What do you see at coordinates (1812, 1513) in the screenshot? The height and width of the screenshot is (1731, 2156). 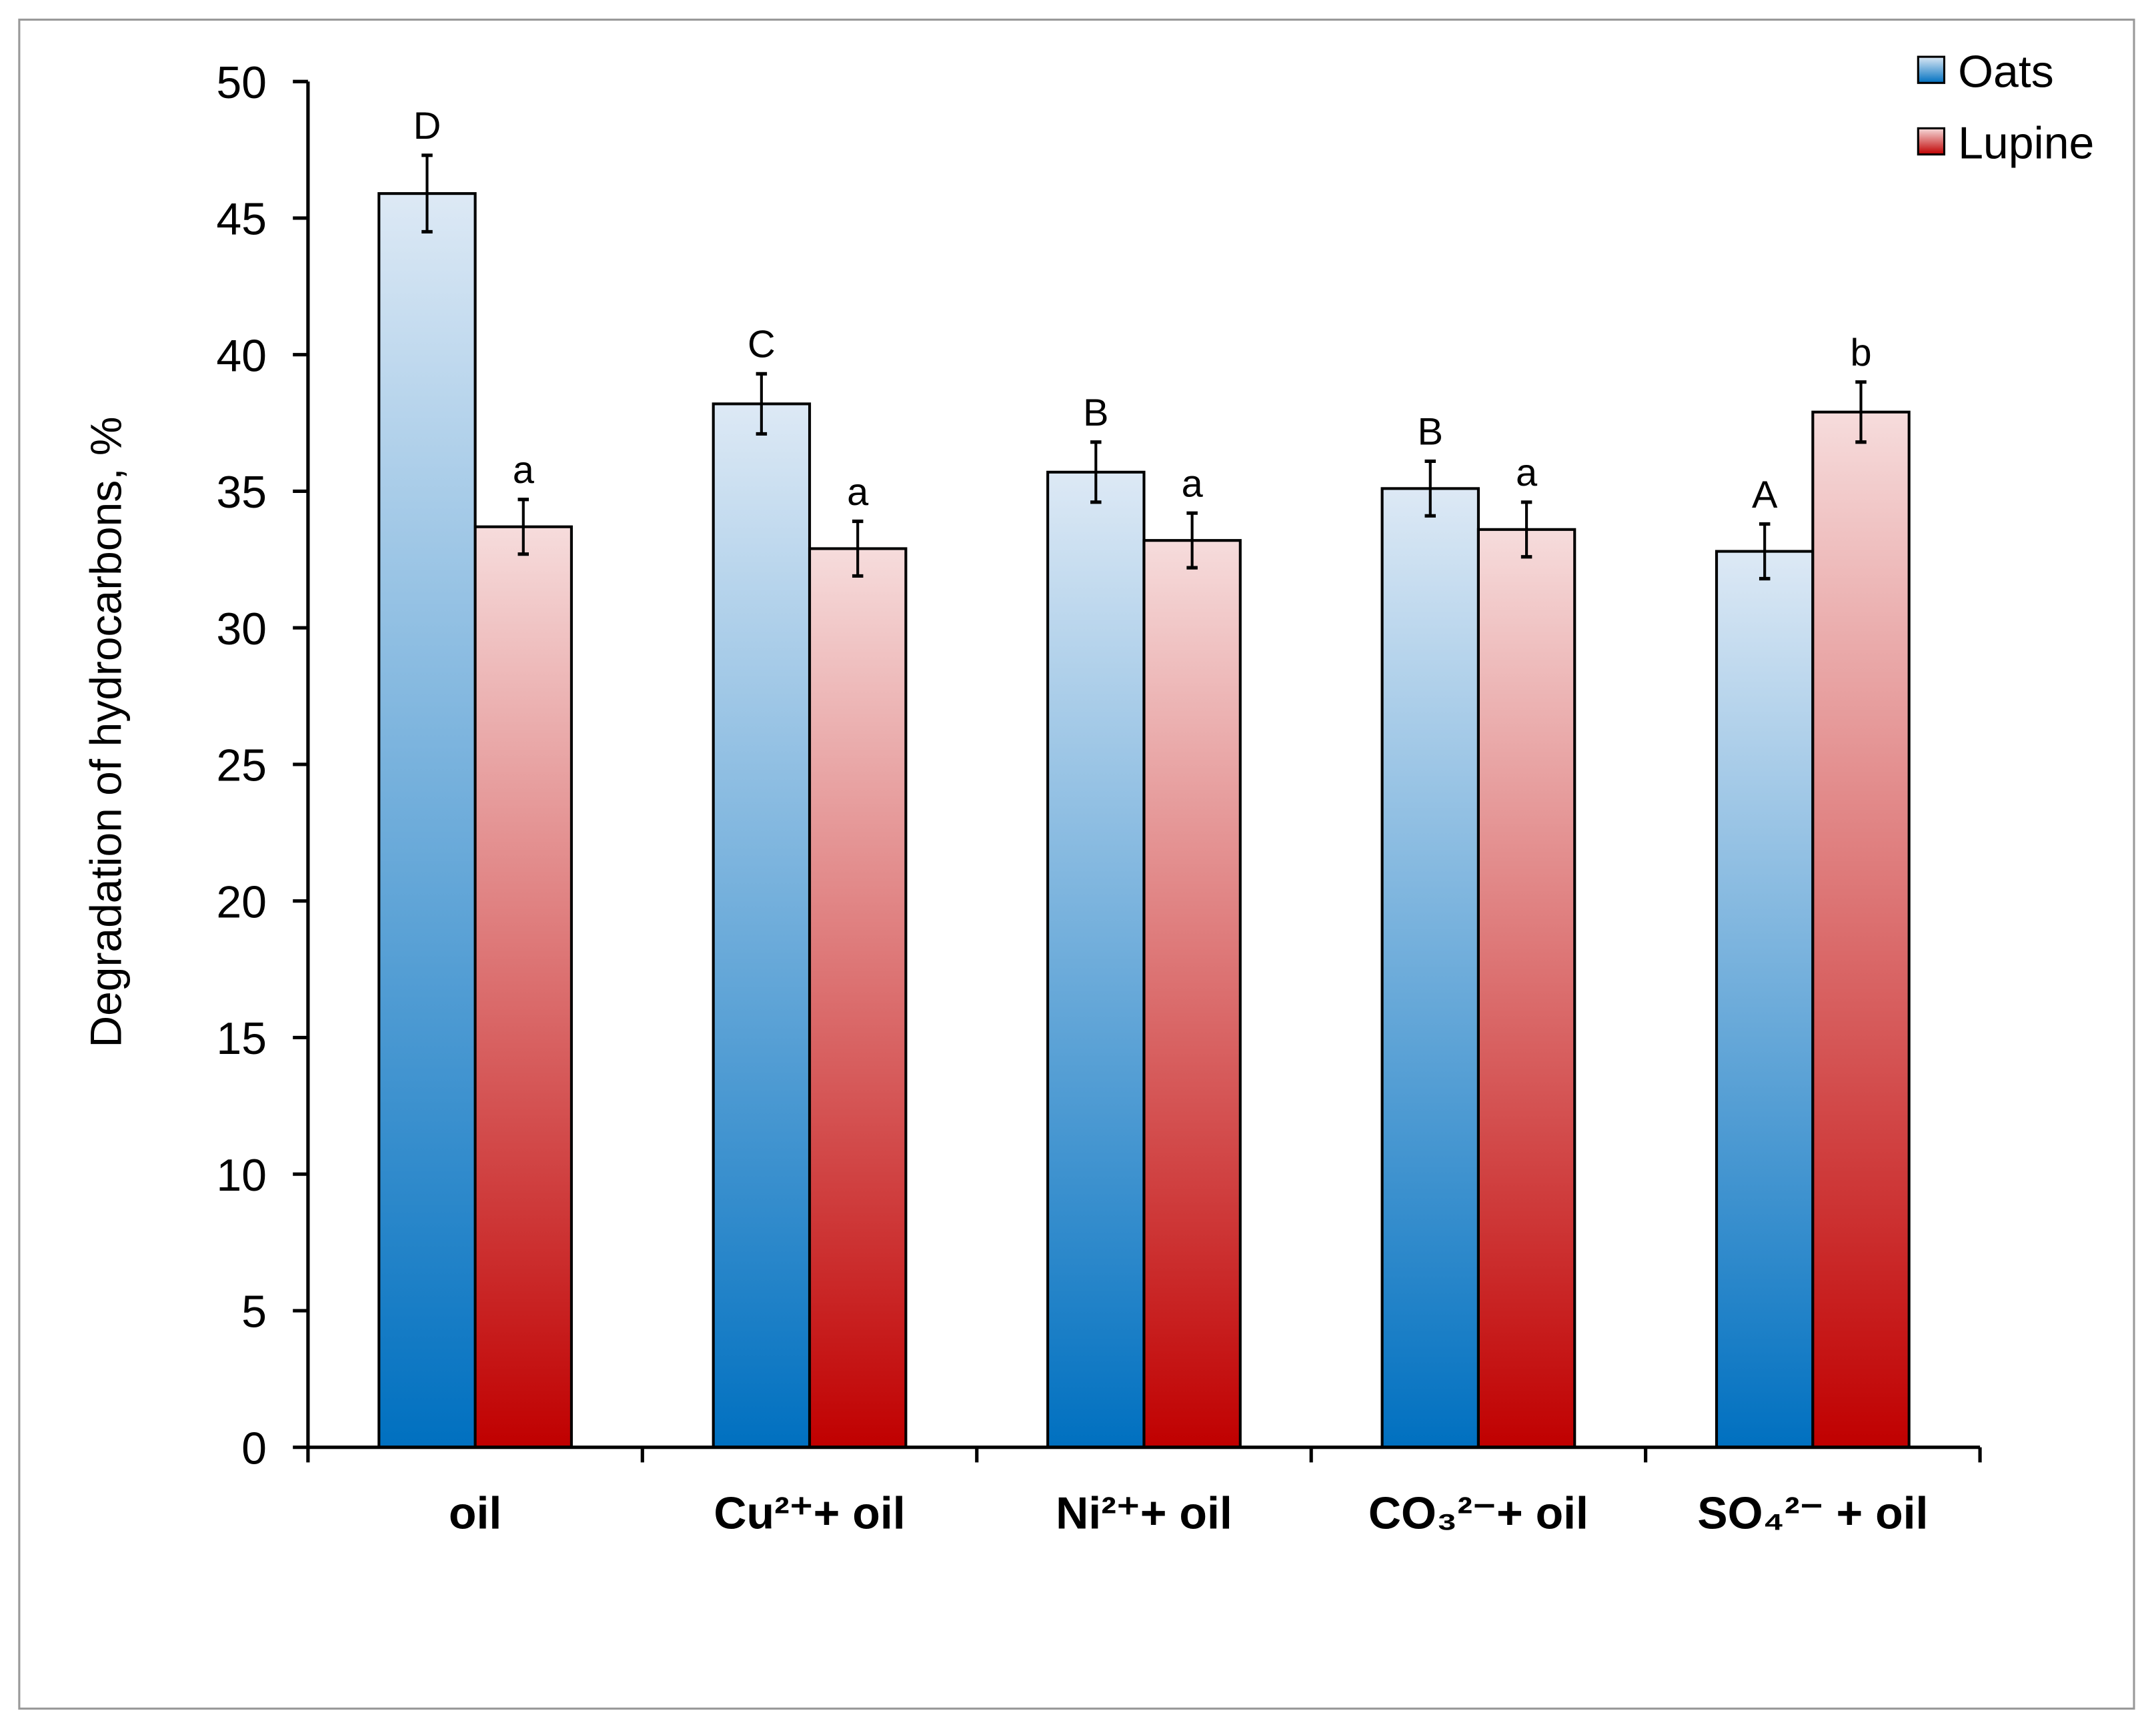 I see `x-tick-label: SO₄²⁻ + oil` at bounding box center [1812, 1513].